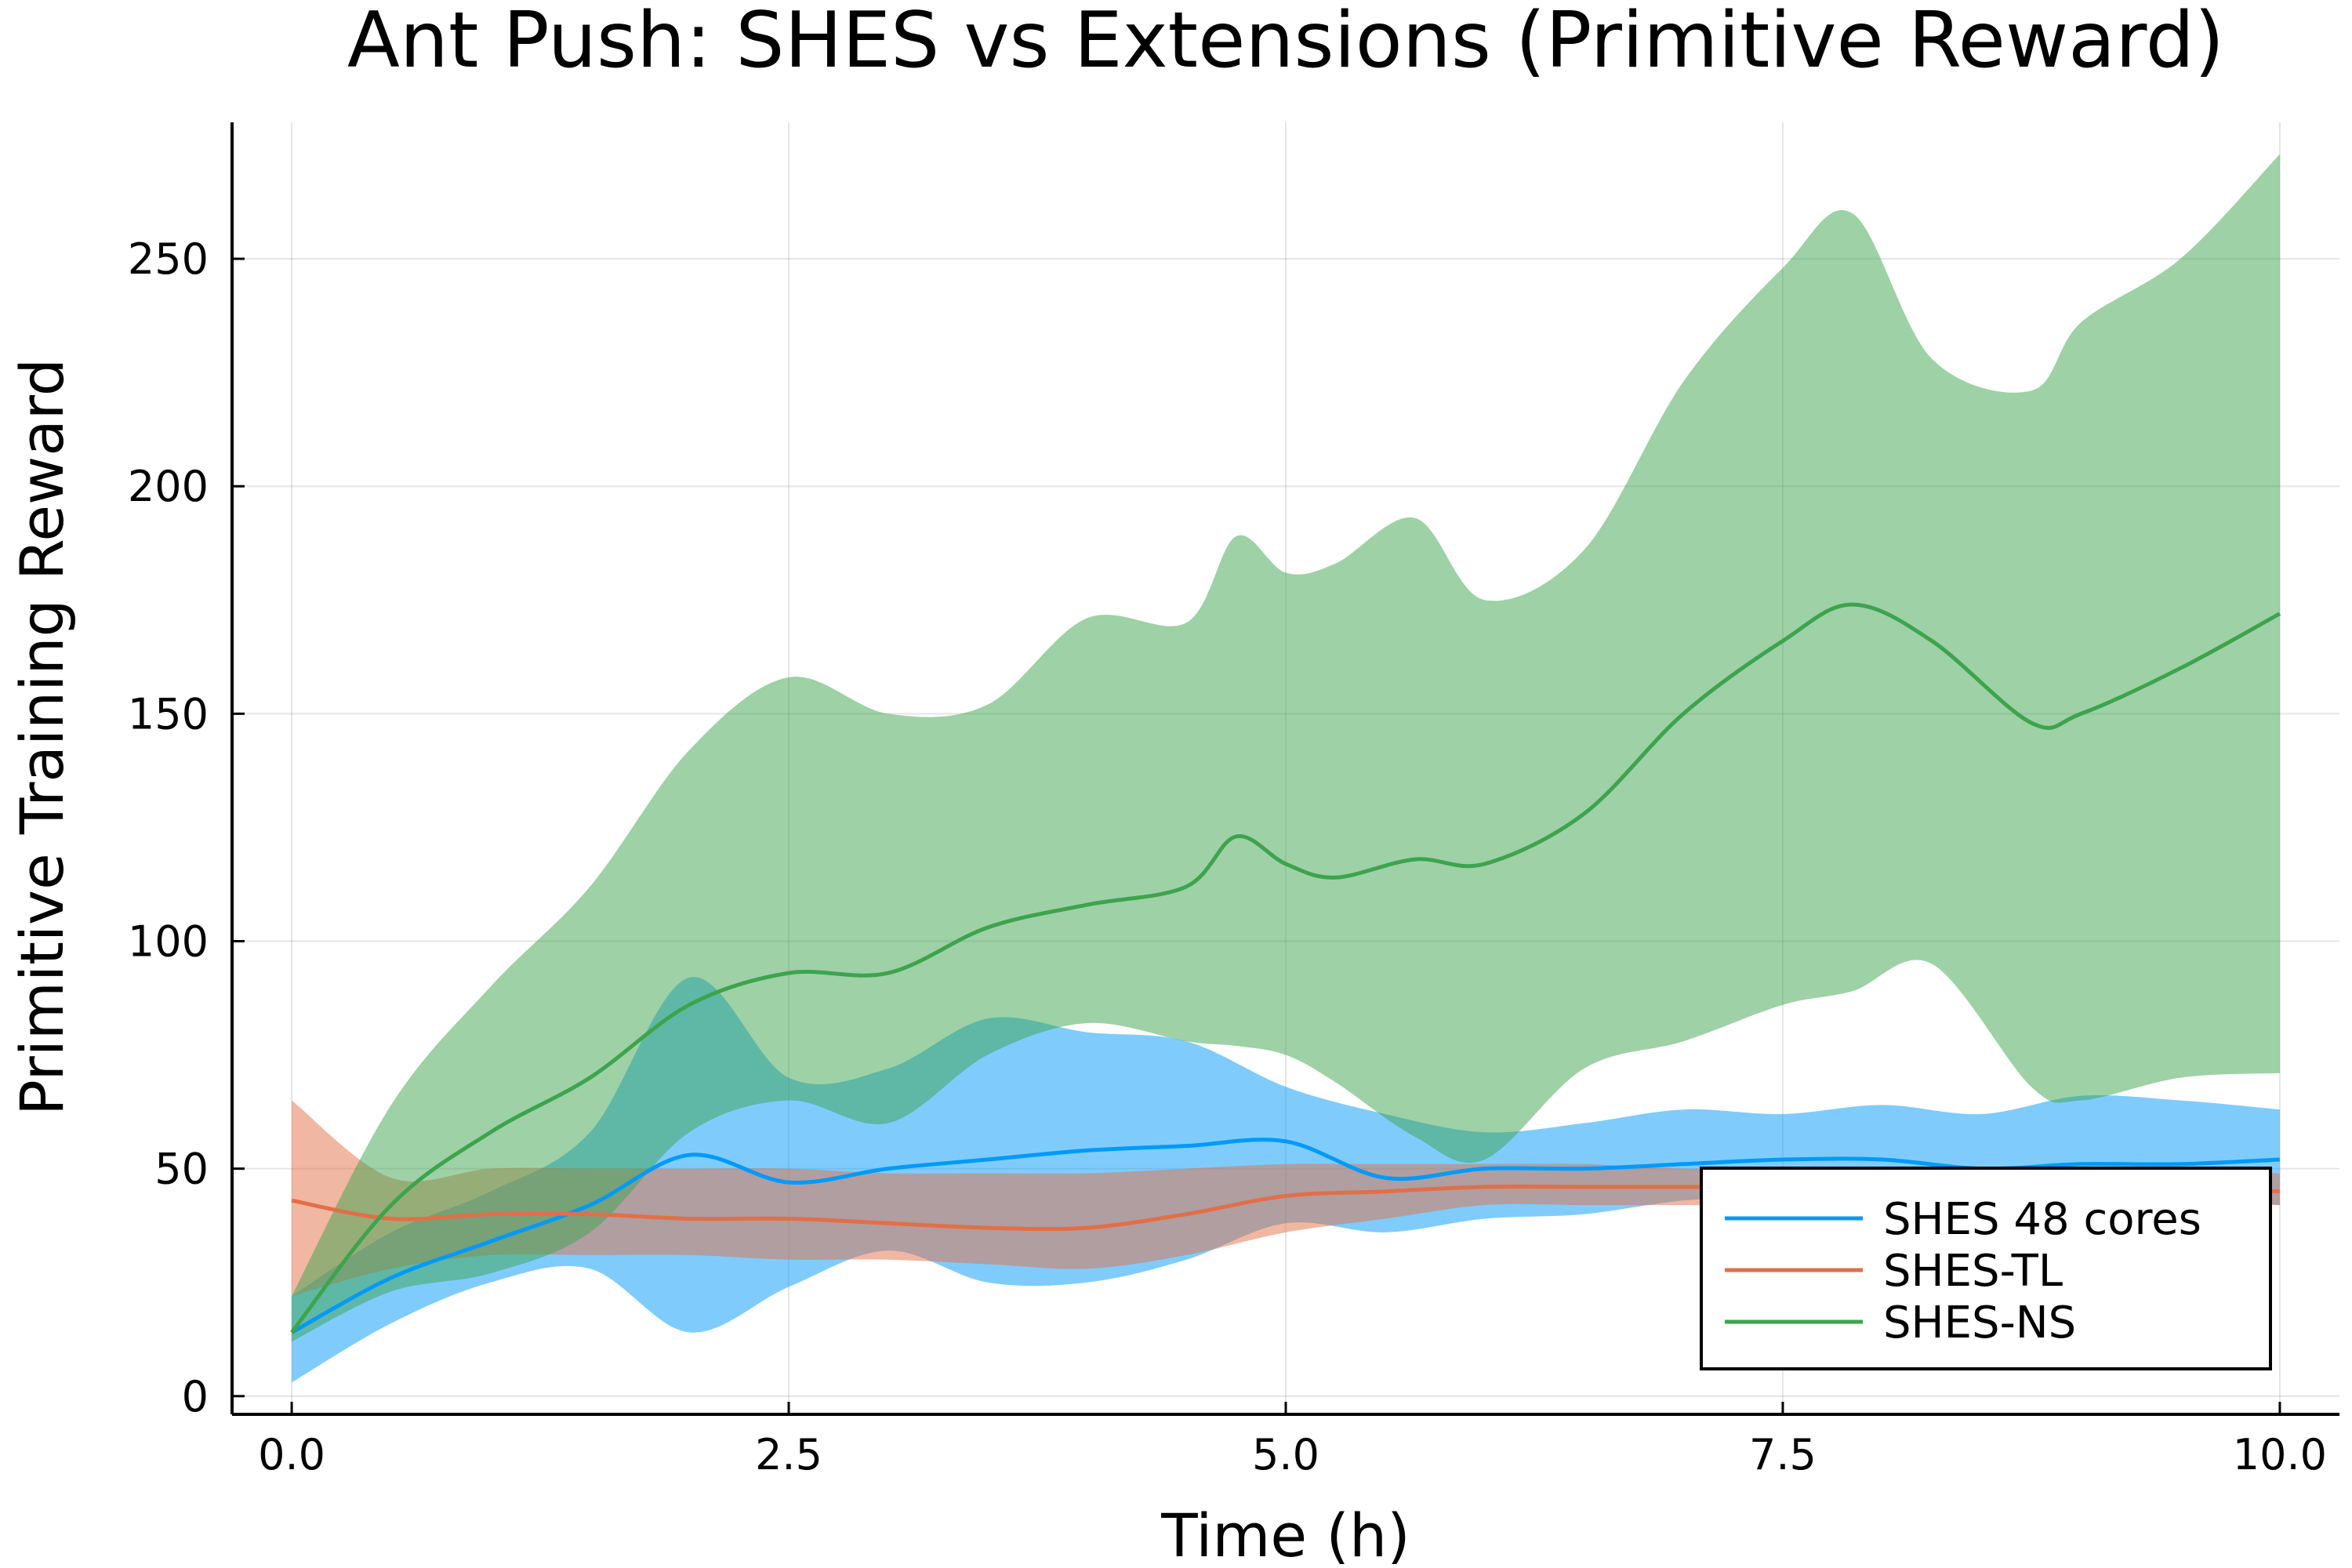 This screenshot has height=1568, width=2352. Describe the element at coordinates (1285, 1454) in the screenshot. I see `x-tick-label: 5.0` at that location.